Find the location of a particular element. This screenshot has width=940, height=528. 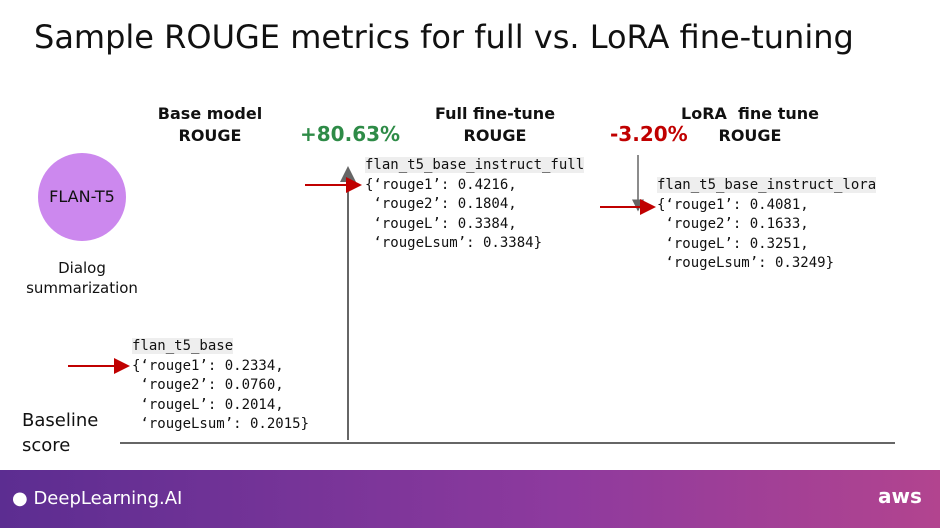

code-name-text: flan_t5_base_instruct_full is located at coordinates (475, 165).